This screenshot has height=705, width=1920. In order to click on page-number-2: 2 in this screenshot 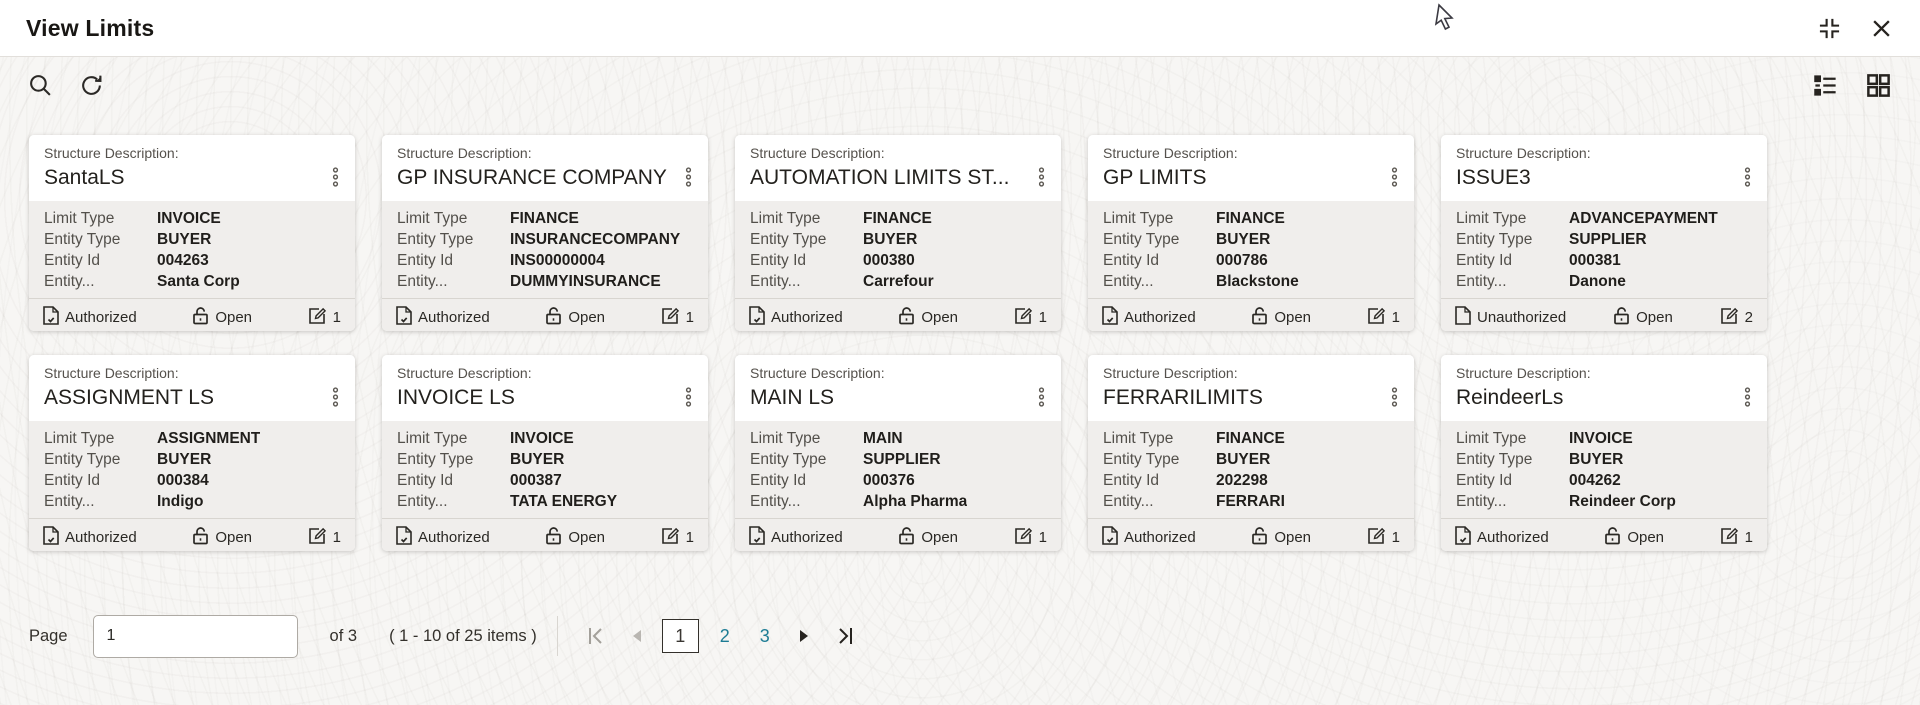, I will do `click(725, 636)`.